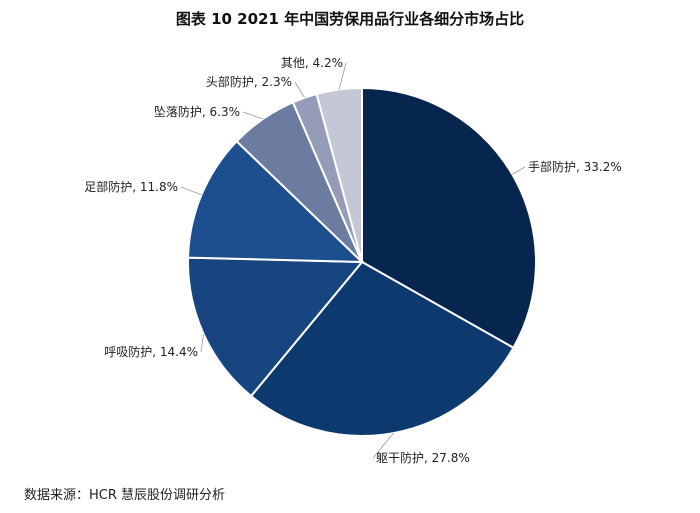  What do you see at coordinates (125, 495) in the screenshot?
I see `source-note: 数据来源：HCR 慧辰股份调研分析` at bounding box center [125, 495].